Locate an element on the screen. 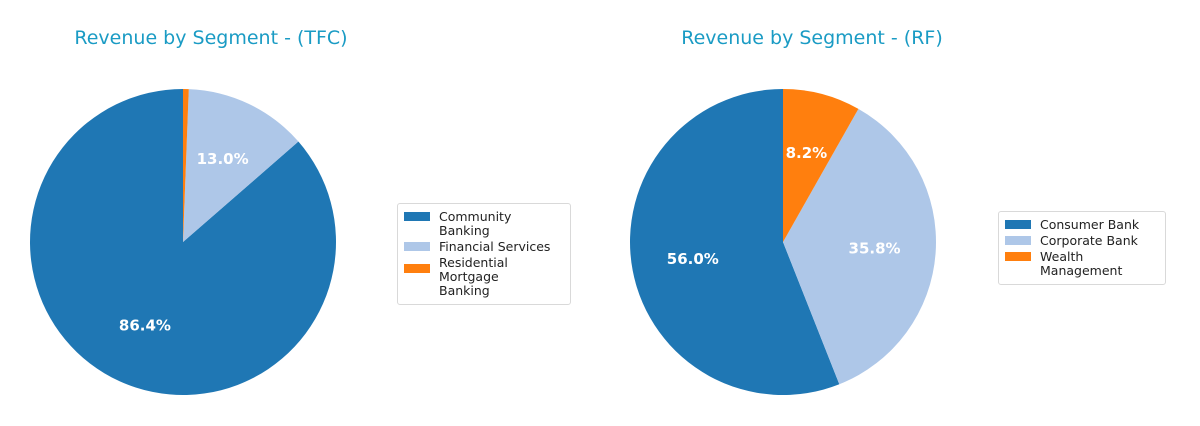  slice-percent-label: 8.2% is located at coordinates (807, 153).